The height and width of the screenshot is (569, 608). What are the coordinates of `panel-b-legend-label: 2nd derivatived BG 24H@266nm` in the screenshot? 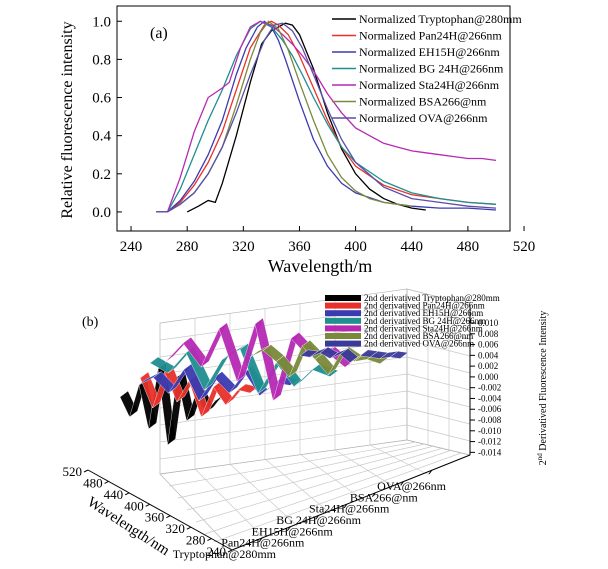 It's located at (425, 321).